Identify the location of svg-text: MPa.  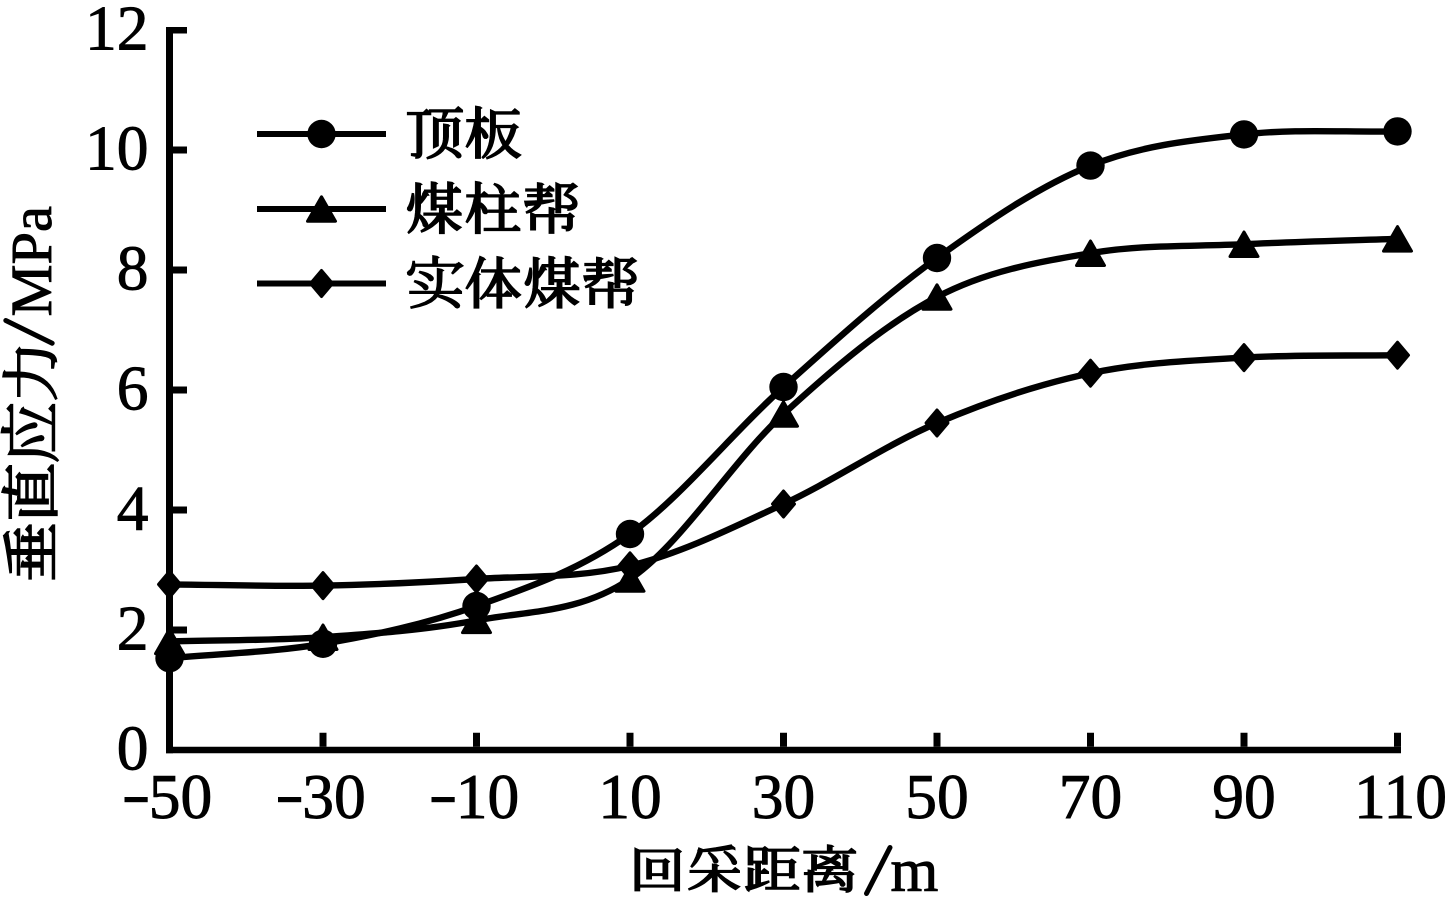
(32, 261).